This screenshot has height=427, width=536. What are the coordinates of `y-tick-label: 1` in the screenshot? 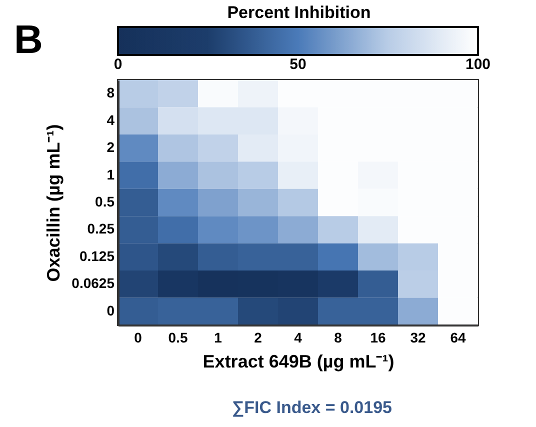 It's located at (110, 174).